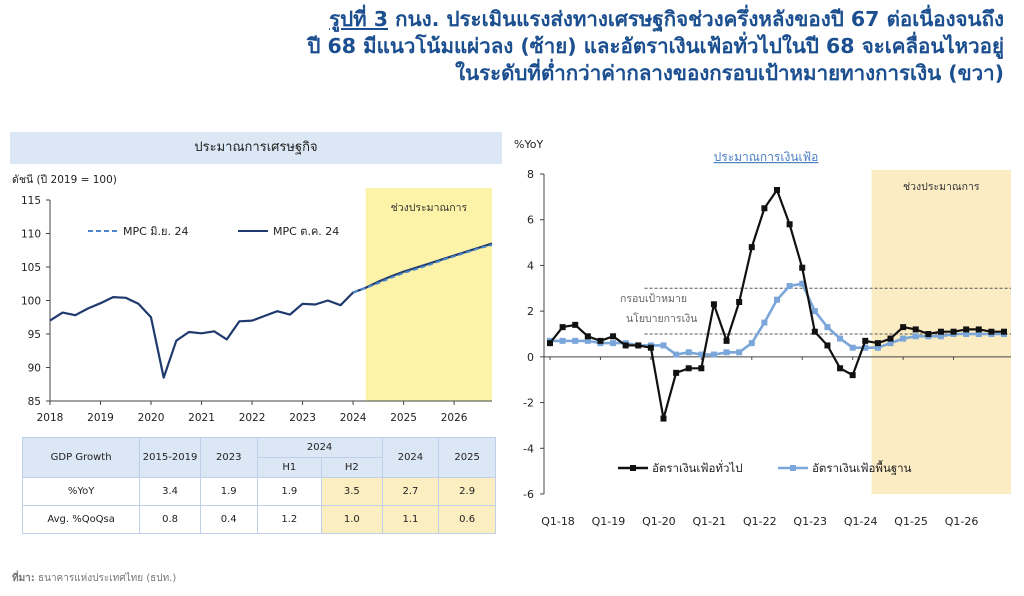  What do you see at coordinates (319, 447) in the screenshot?
I see `table-col-2024-half: 2024` at bounding box center [319, 447].